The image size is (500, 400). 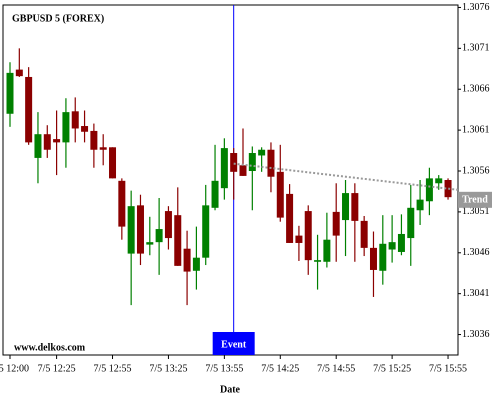 What do you see at coordinates (476, 334) in the screenshot?
I see `y-tick-label: 1.3036` at bounding box center [476, 334].